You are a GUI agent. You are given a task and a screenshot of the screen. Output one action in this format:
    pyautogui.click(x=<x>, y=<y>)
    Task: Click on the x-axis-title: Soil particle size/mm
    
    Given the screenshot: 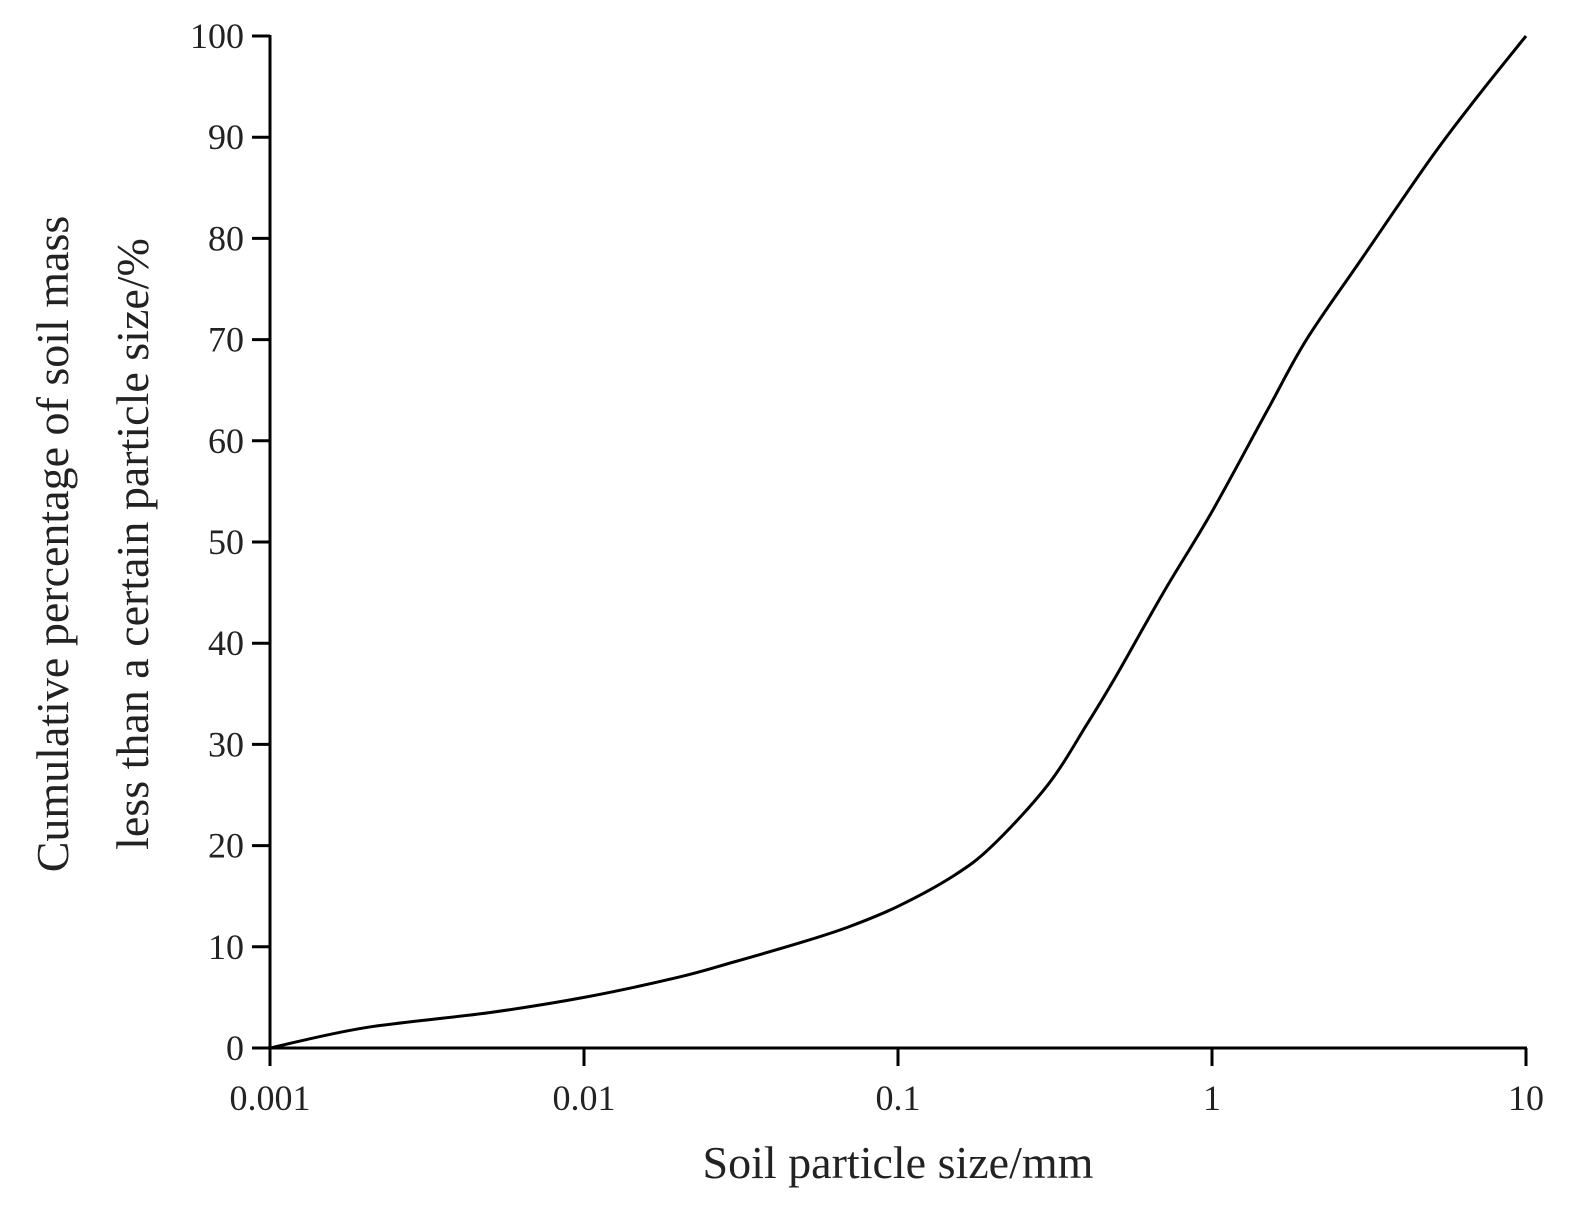 What is the action you would take?
    pyautogui.click(x=898, y=1162)
    